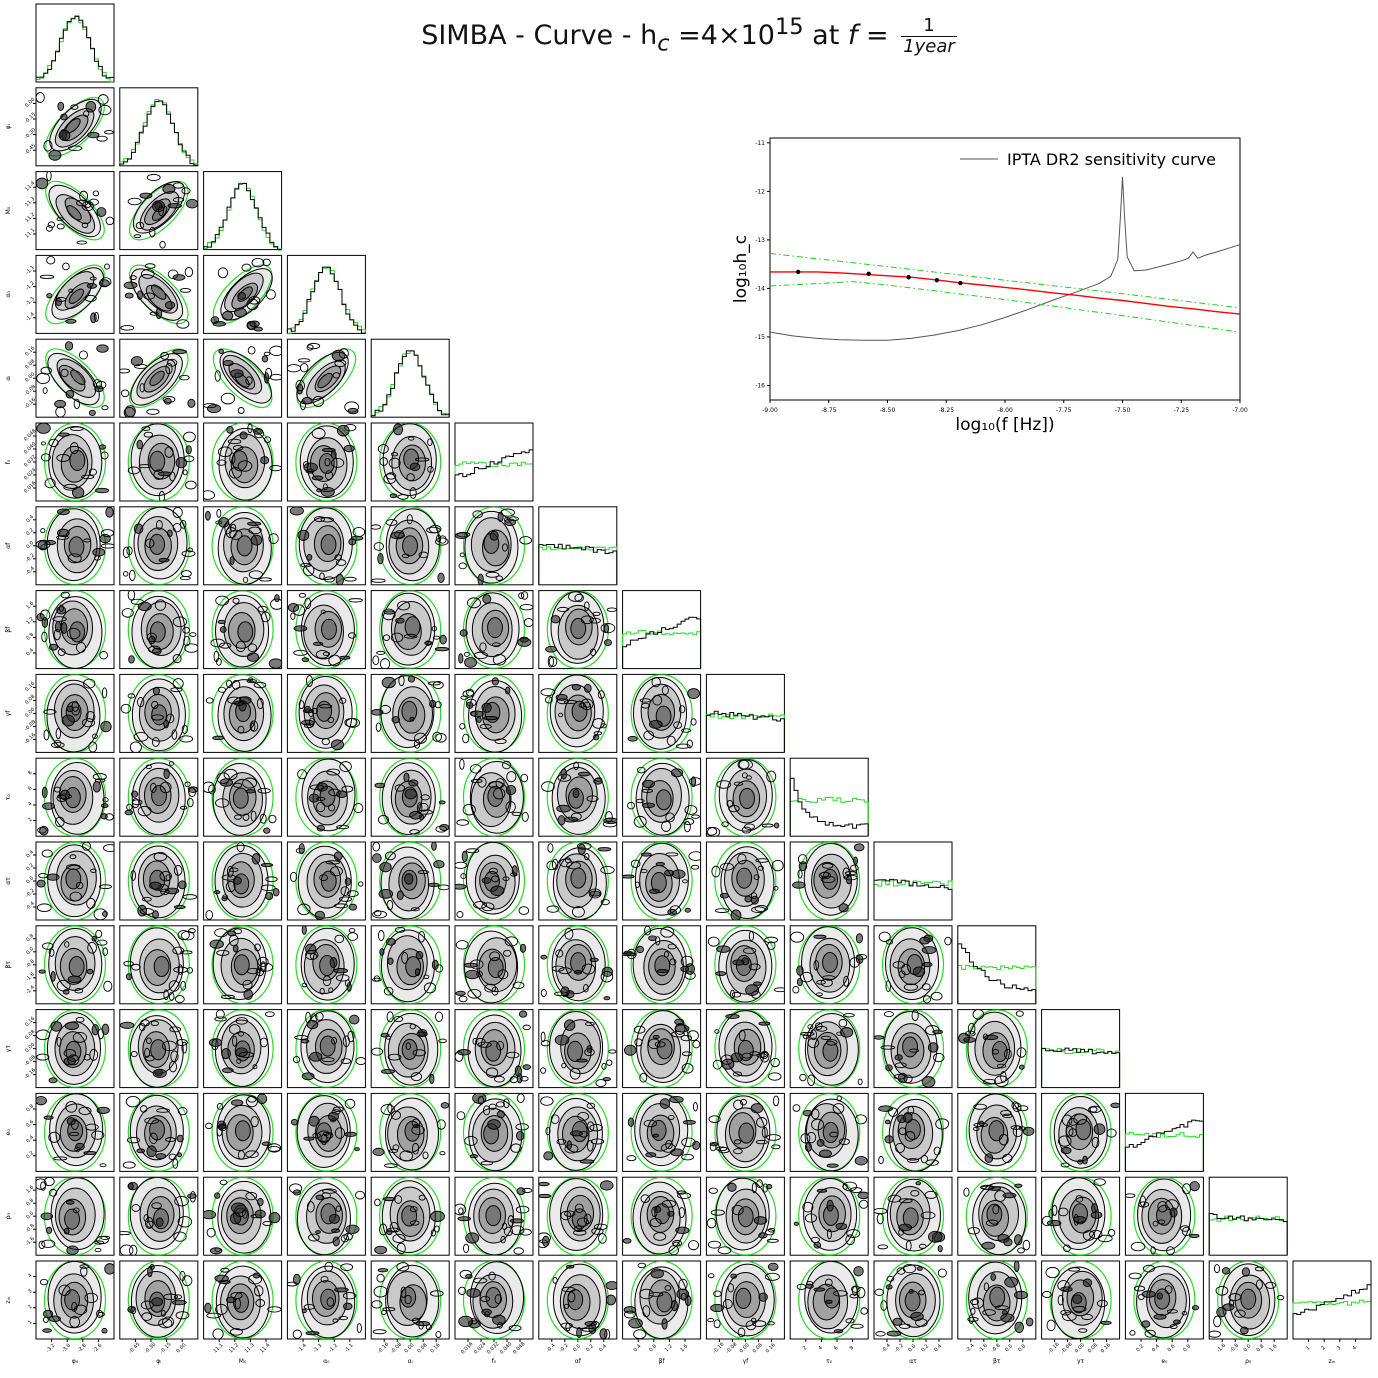 Image resolution: width=1378 pixels, height=1378 pixels. I want to click on y-tick-label: 2, so click(30, 1307).